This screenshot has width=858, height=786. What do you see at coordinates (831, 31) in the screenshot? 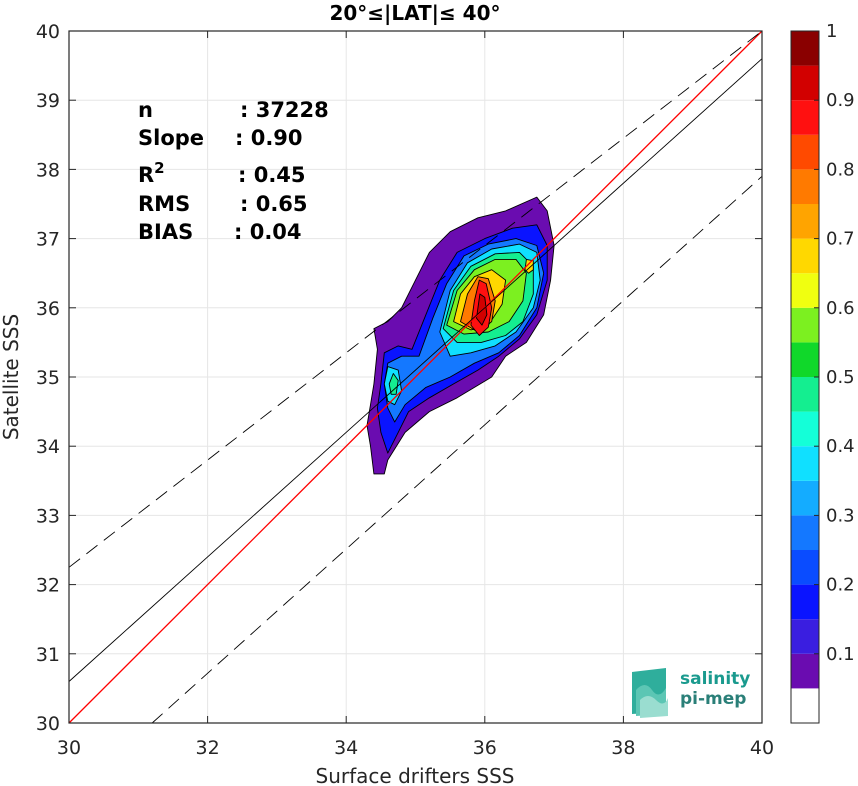
I see `colorbar-tick-label: 1` at bounding box center [831, 31].